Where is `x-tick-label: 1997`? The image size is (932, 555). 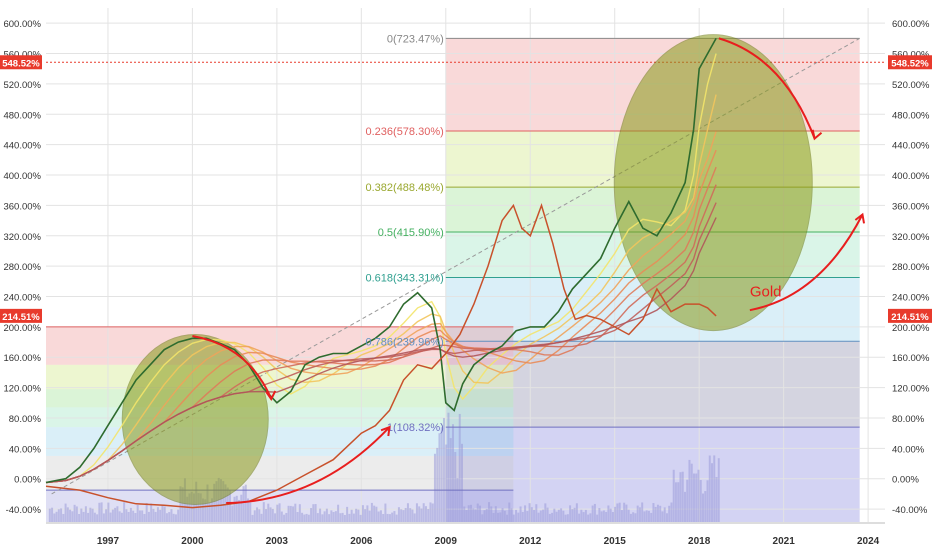 x-tick-label: 1997 is located at coordinates (108, 541).